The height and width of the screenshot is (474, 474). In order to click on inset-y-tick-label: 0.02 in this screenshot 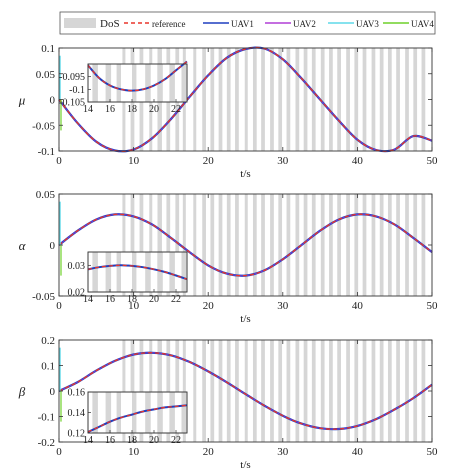, I will do `click(77, 293)`.